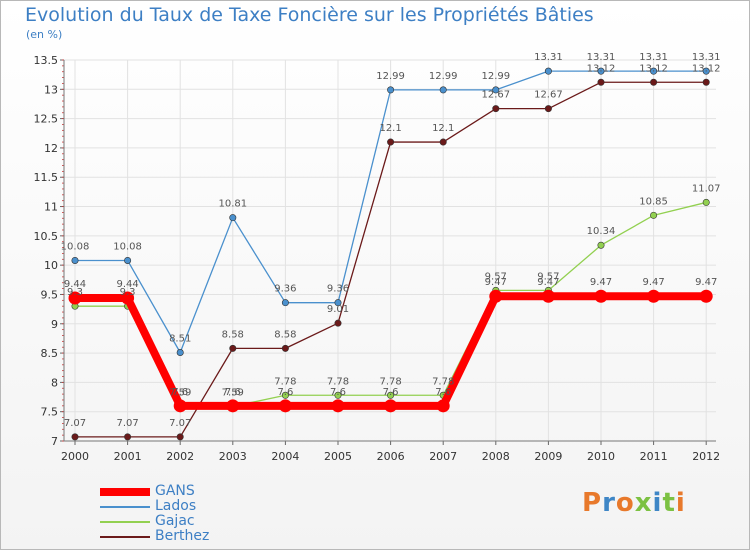 The width and height of the screenshot is (750, 550). Describe the element at coordinates (128, 292) in the screenshot. I see `data-label-gajac: 9.3` at that location.